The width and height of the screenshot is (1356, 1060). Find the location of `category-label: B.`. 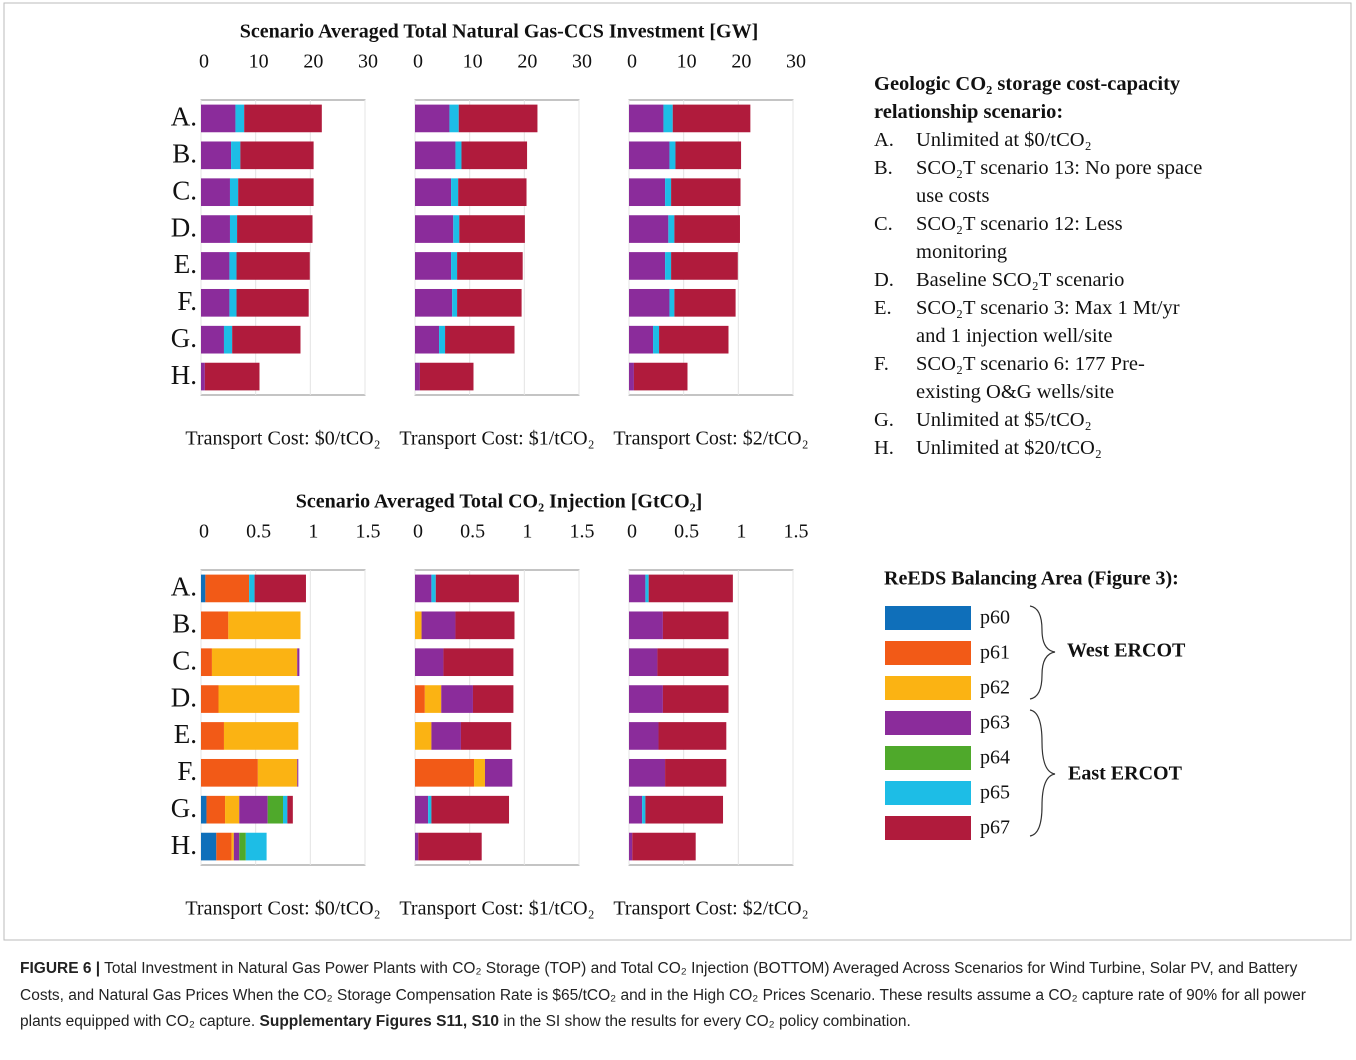

category-label: B. is located at coordinates (184, 624).